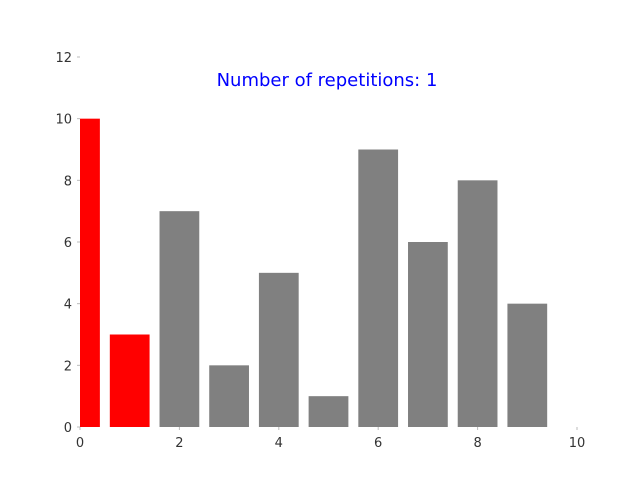  I want to click on y-tick-label: 2, so click(68, 366).